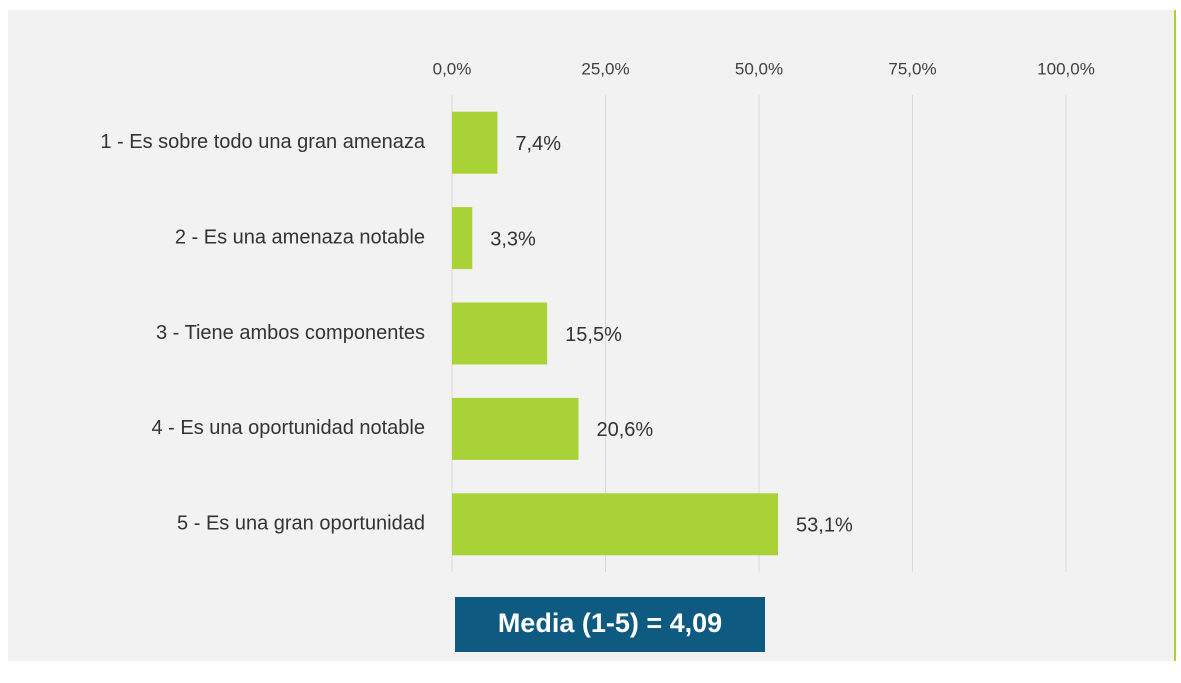 Image resolution: width=1181 pixels, height=683 pixels. Describe the element at coordinates (290, 333) in the screenshot. I see `y-tick-label: 3 - Tiene ambos componentes` at that location.